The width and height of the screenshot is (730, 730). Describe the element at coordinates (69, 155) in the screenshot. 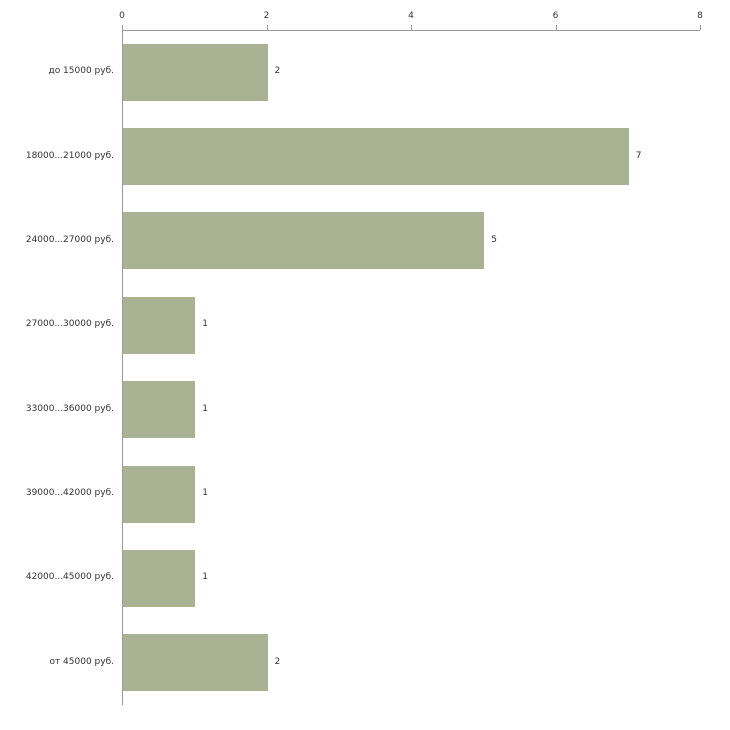

I see `category-label: 18000...21000 руб.` at that location.